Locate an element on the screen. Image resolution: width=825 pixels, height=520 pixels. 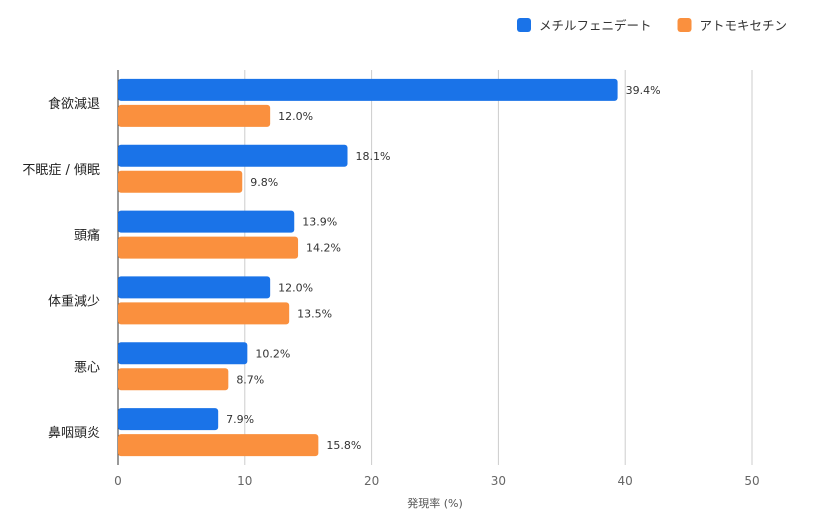
value-label-series0-1: 18.1% is located at coordinates (373, 156).